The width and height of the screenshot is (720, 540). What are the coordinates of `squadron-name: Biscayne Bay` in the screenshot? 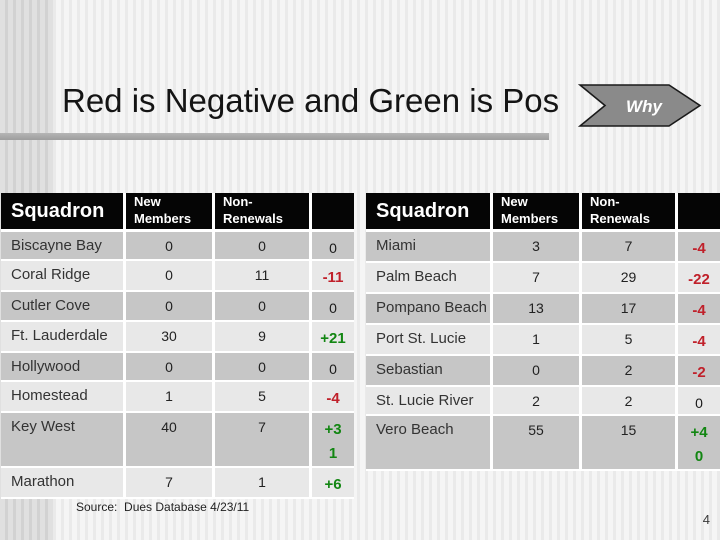 It's located at (63, 247).